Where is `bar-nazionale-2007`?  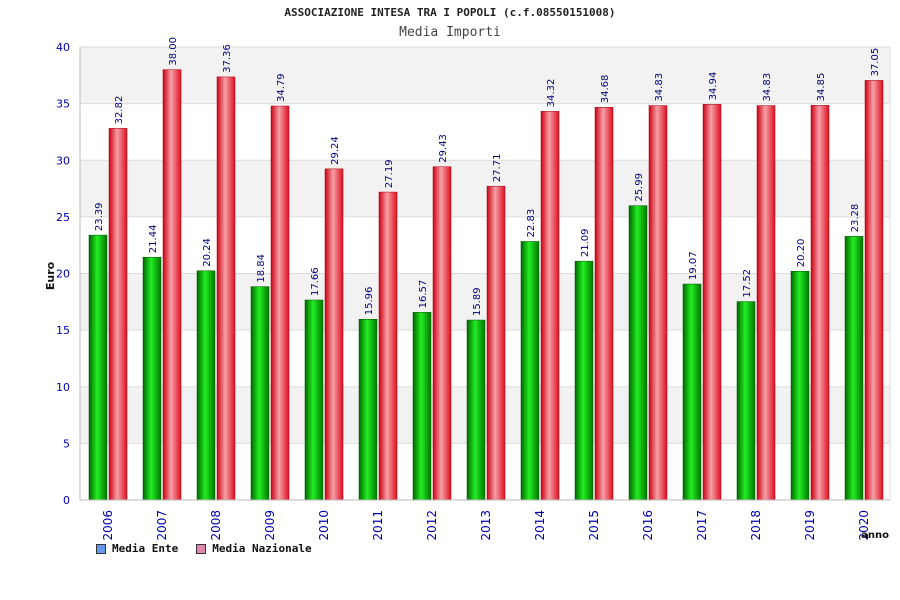
bar-nazionale-2007 is located at coordinates (172, 285).